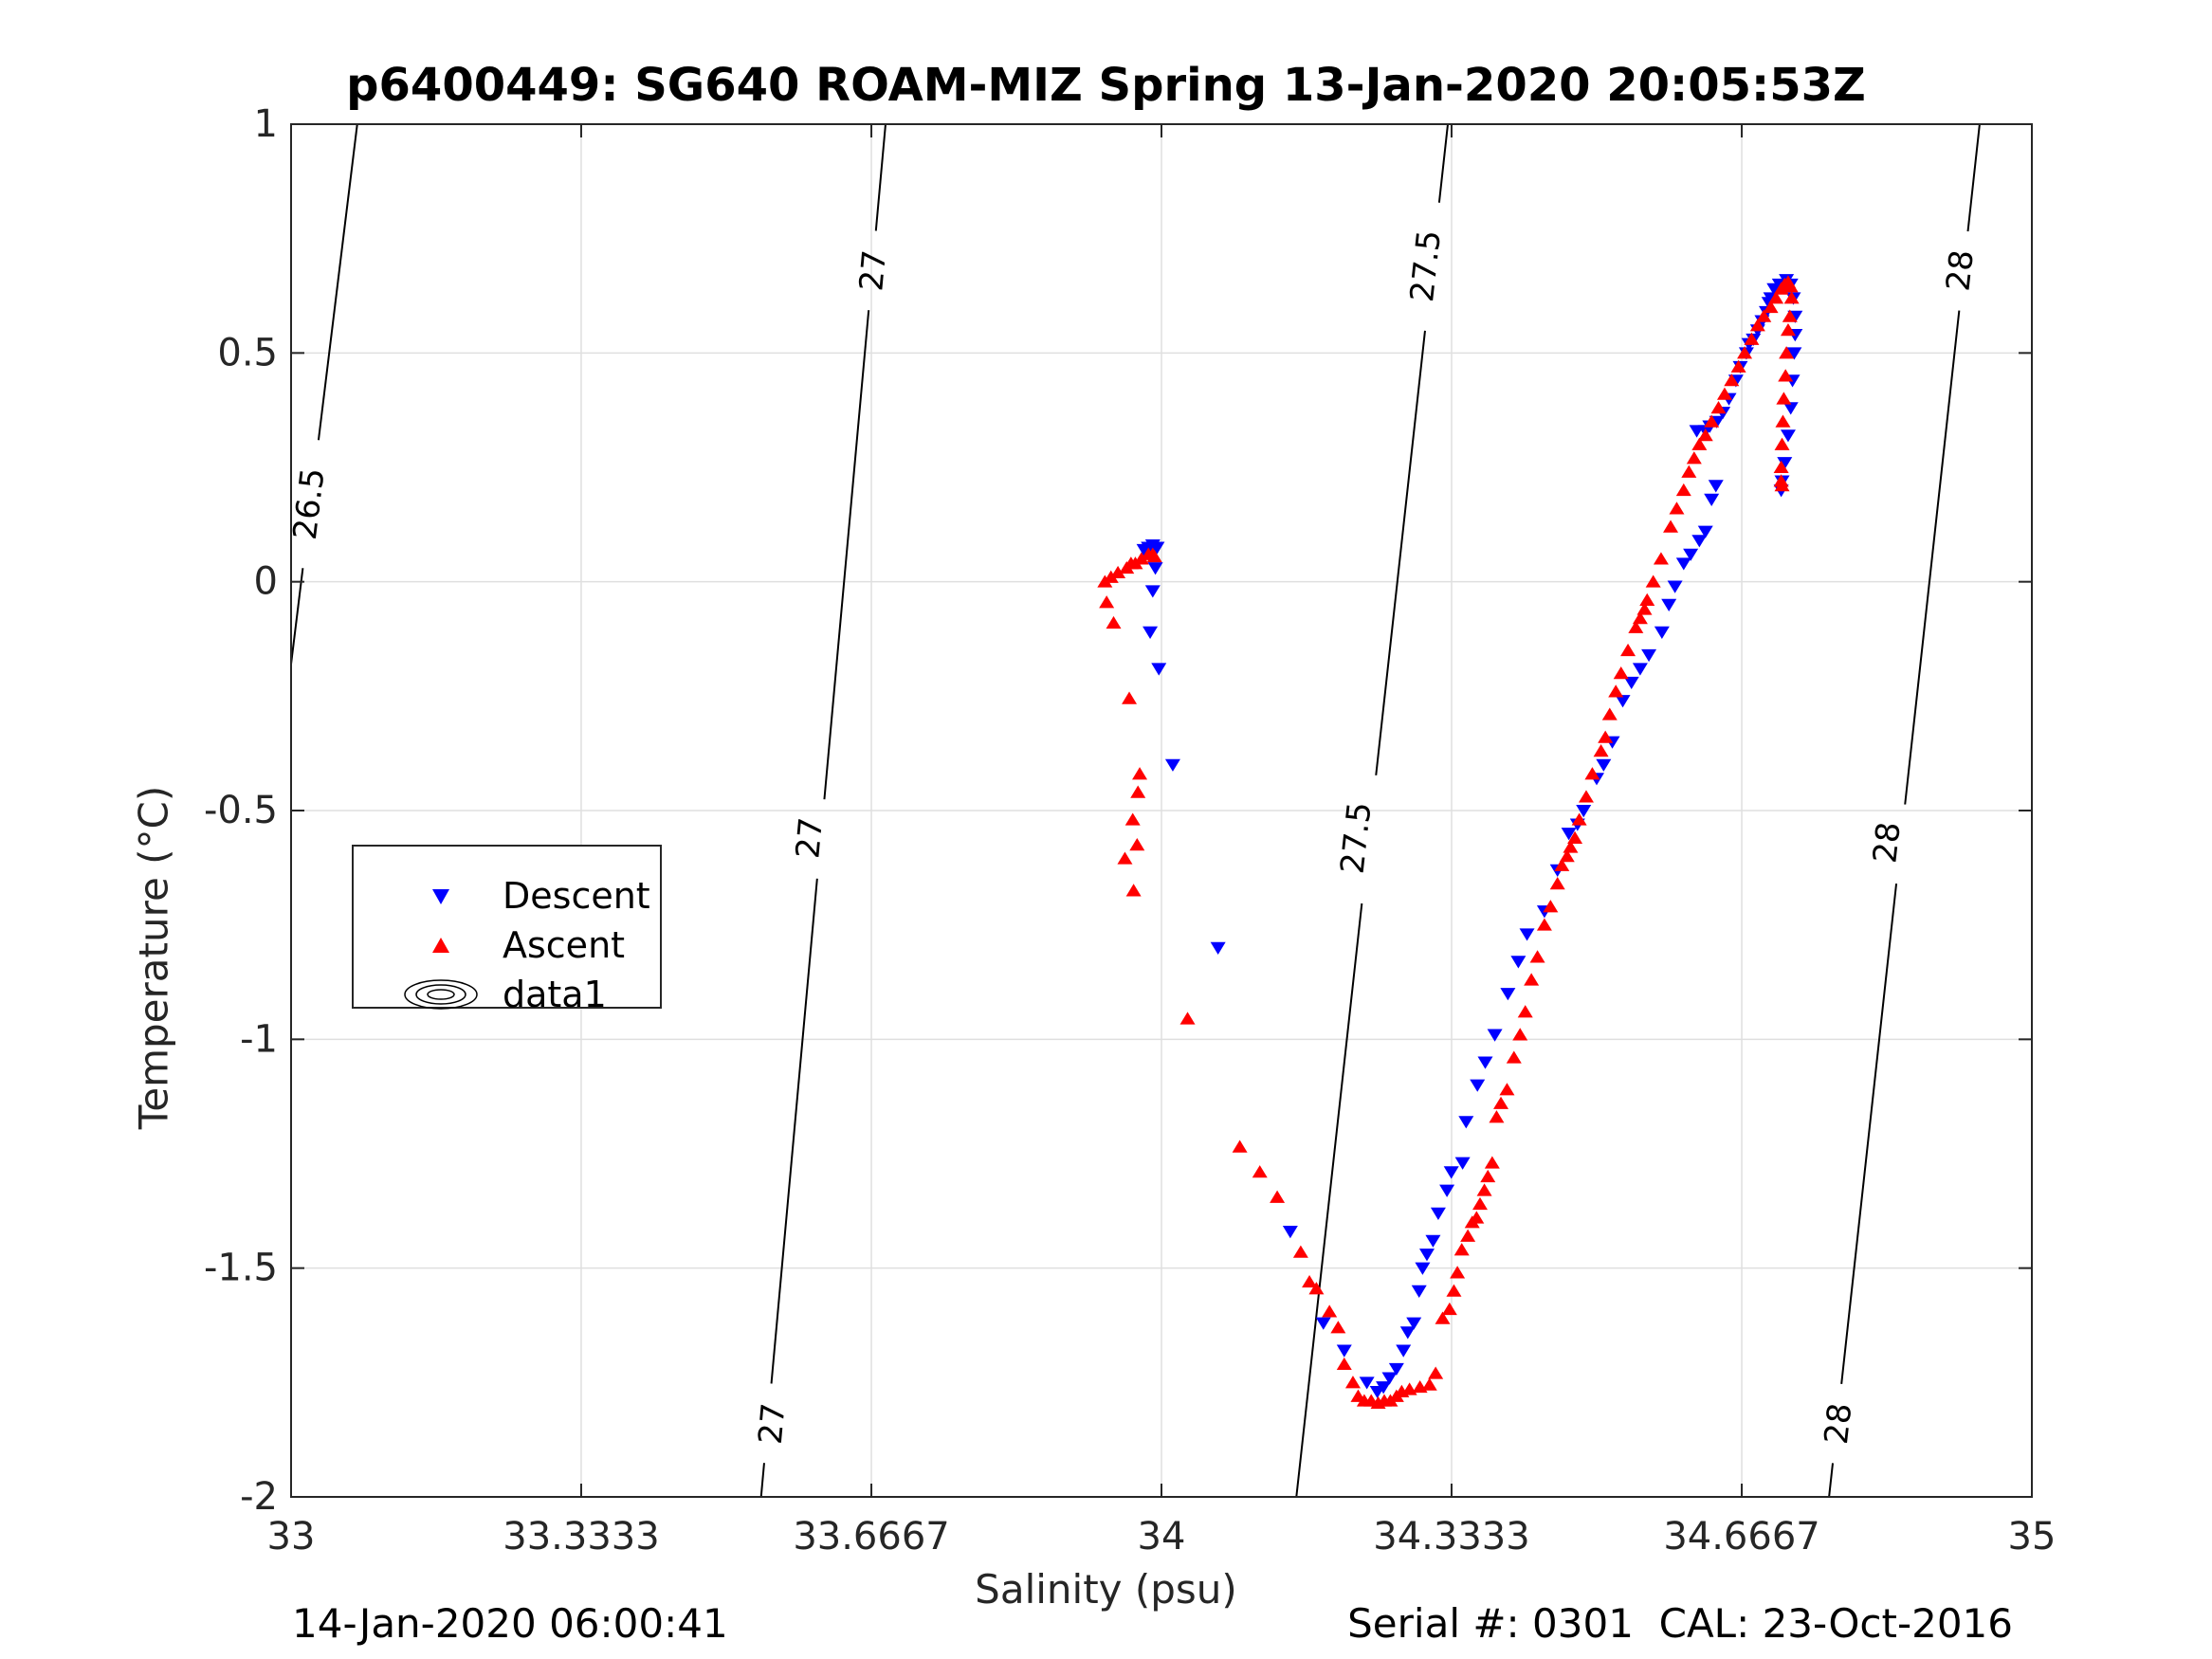  Describe the element at coordinates (309, 504) in the screenshot. I see `isopycnal-label: 26.5` at that location.